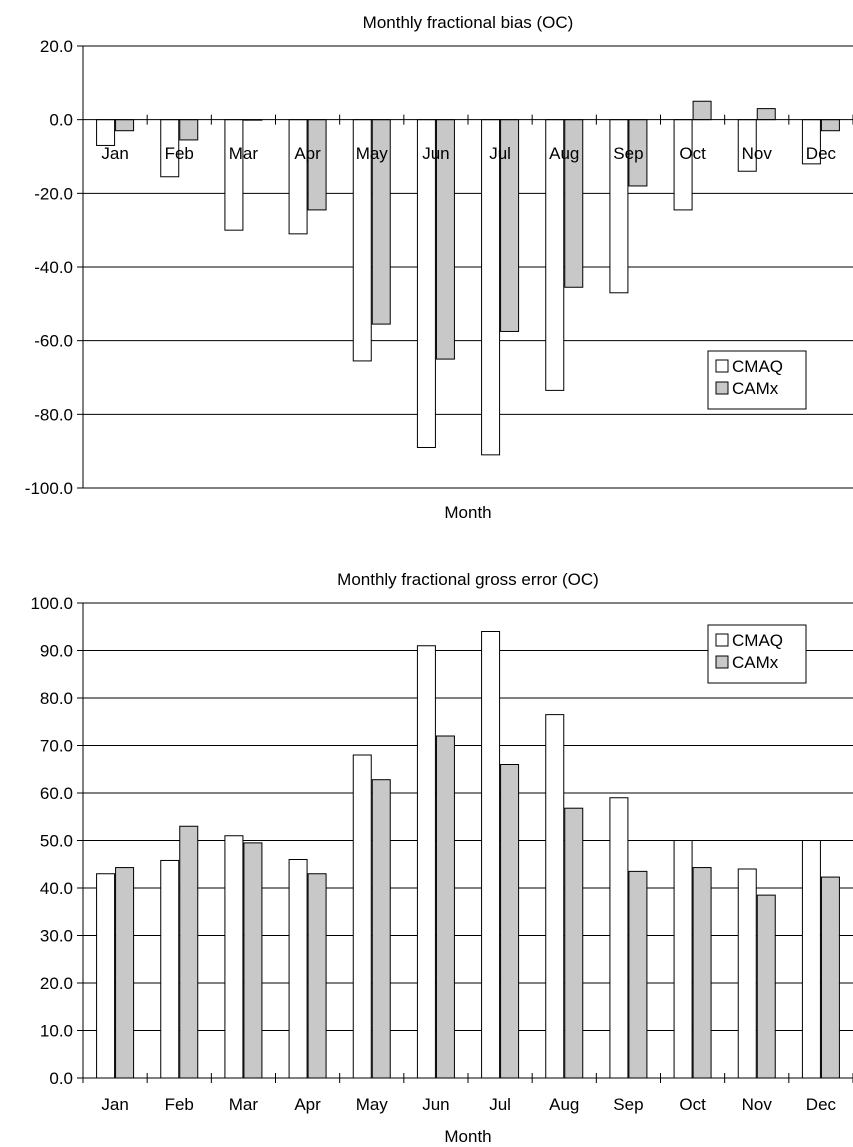 This screenshot has width=853, height=1147. Describe the element at coordinates (445, 907) in the screenshot. I see `bar-camx-jun` at that location.